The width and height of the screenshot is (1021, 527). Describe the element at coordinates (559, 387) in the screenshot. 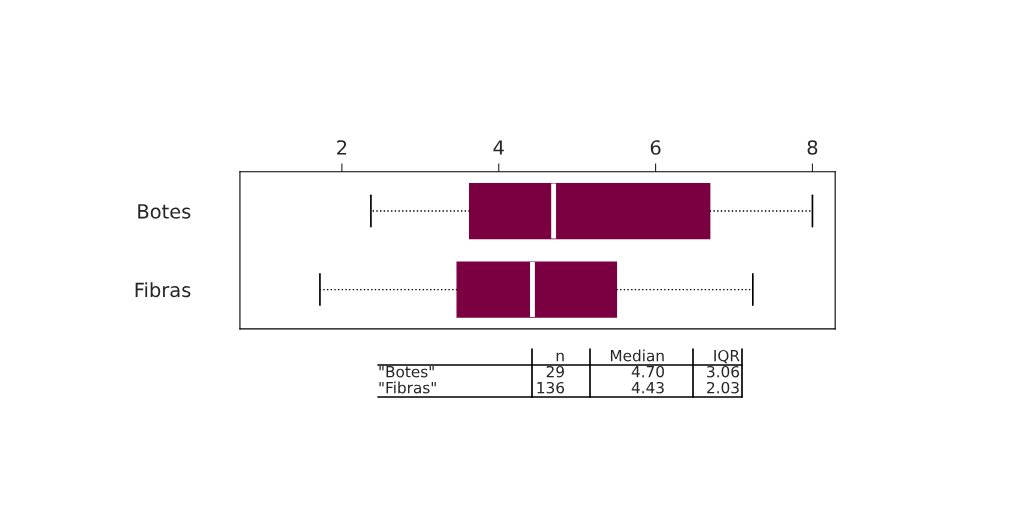

I see `text: "Fibras" 136 4.43 2.03` at that location.